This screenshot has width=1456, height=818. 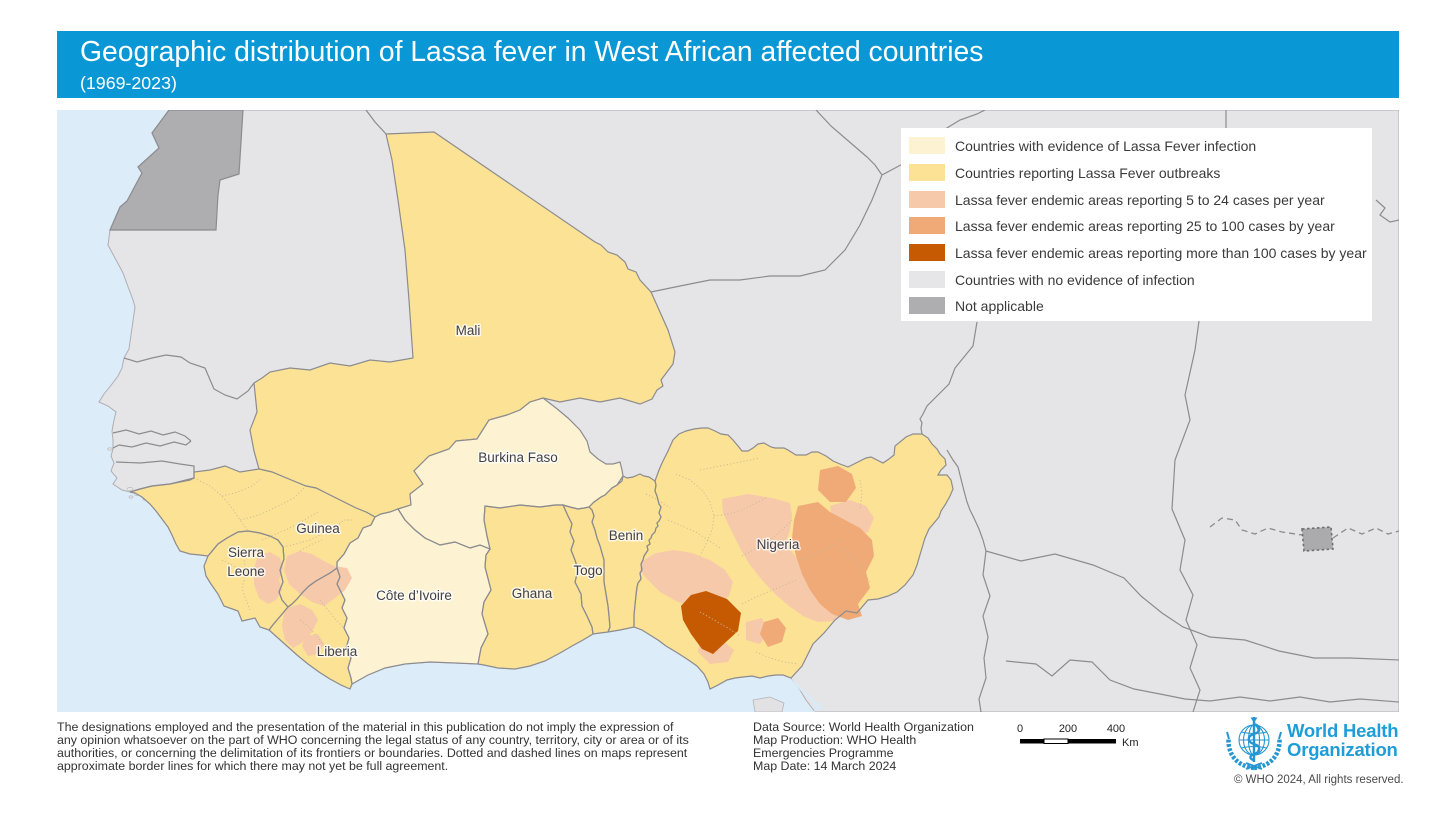 What do you see at coordinates (518, 457) in the screenshot?
I see `svg-text: Burkina Faso` at bounding box center [518, 457].